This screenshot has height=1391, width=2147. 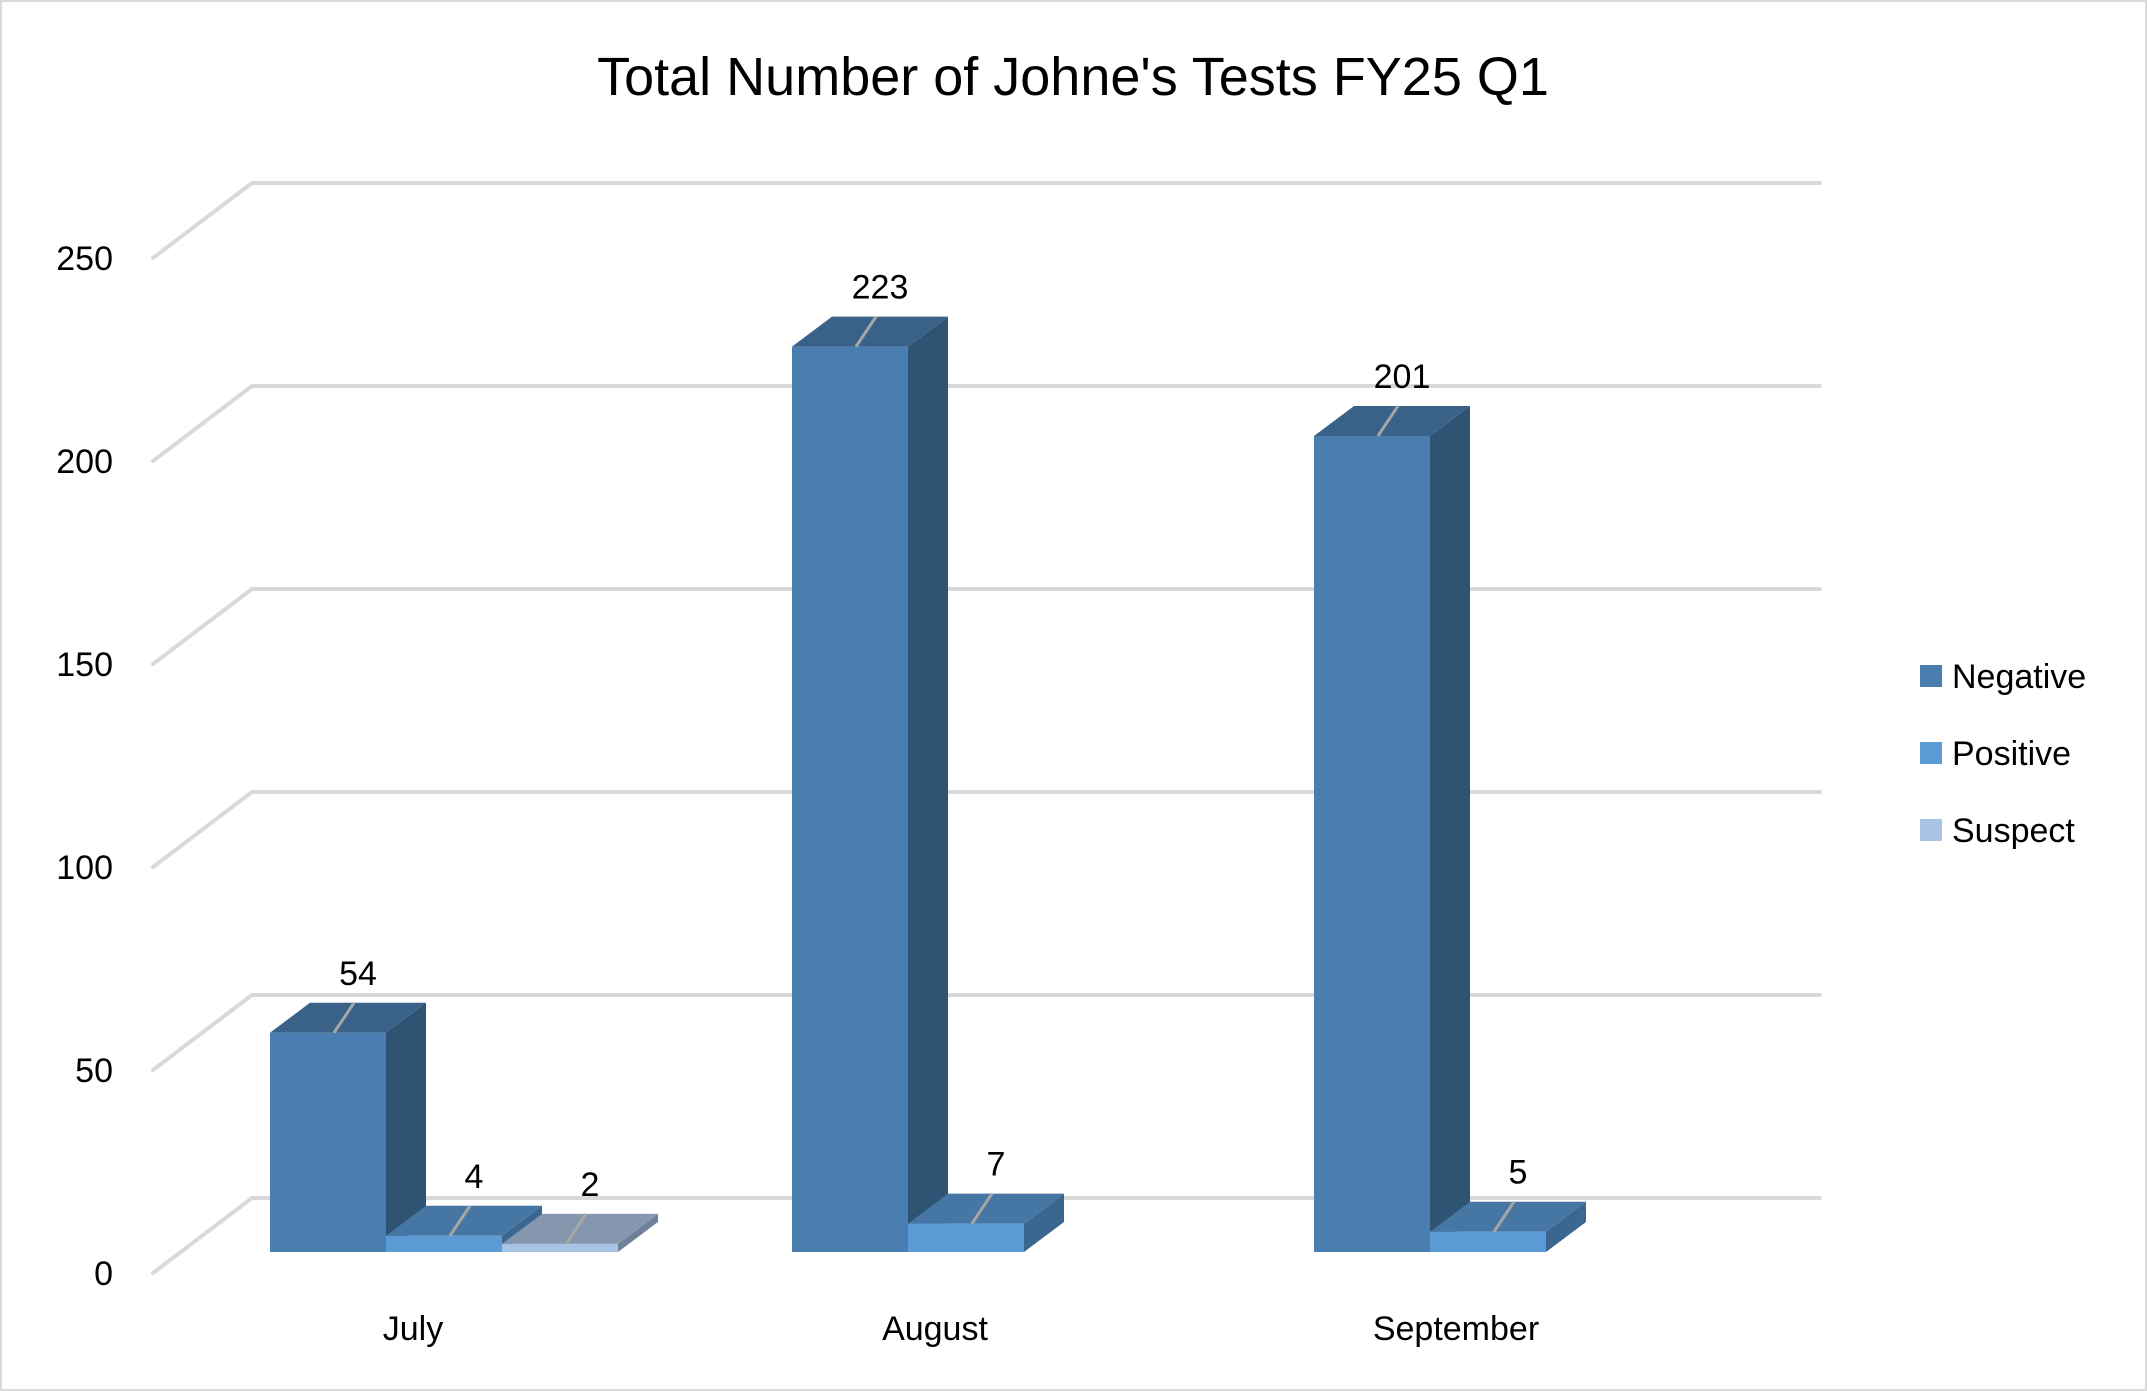 I want to click on legend: Negative Positive Suspect, so click(x=2003, y=754).